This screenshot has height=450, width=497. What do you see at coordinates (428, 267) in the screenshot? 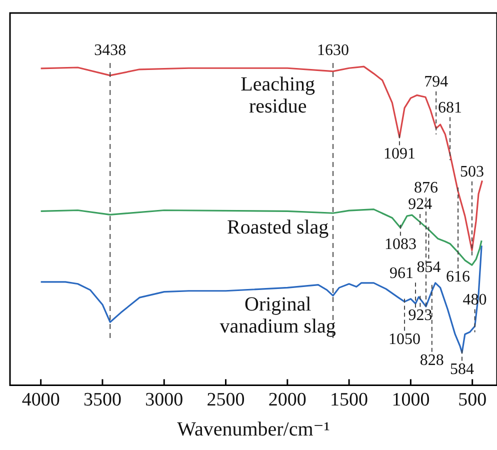
I see `annotation: 854` at bounding box center [428, 267].